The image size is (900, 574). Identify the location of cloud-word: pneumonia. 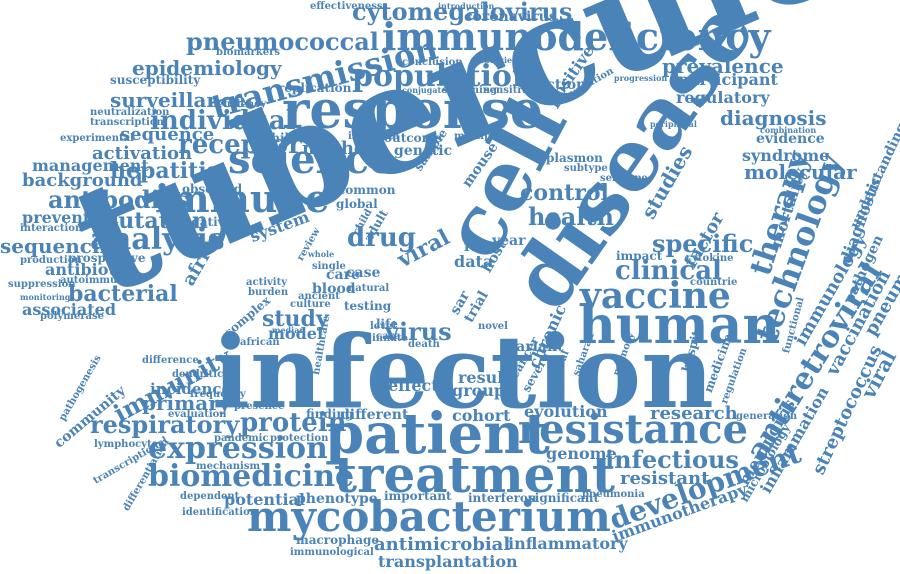
(613, 494).